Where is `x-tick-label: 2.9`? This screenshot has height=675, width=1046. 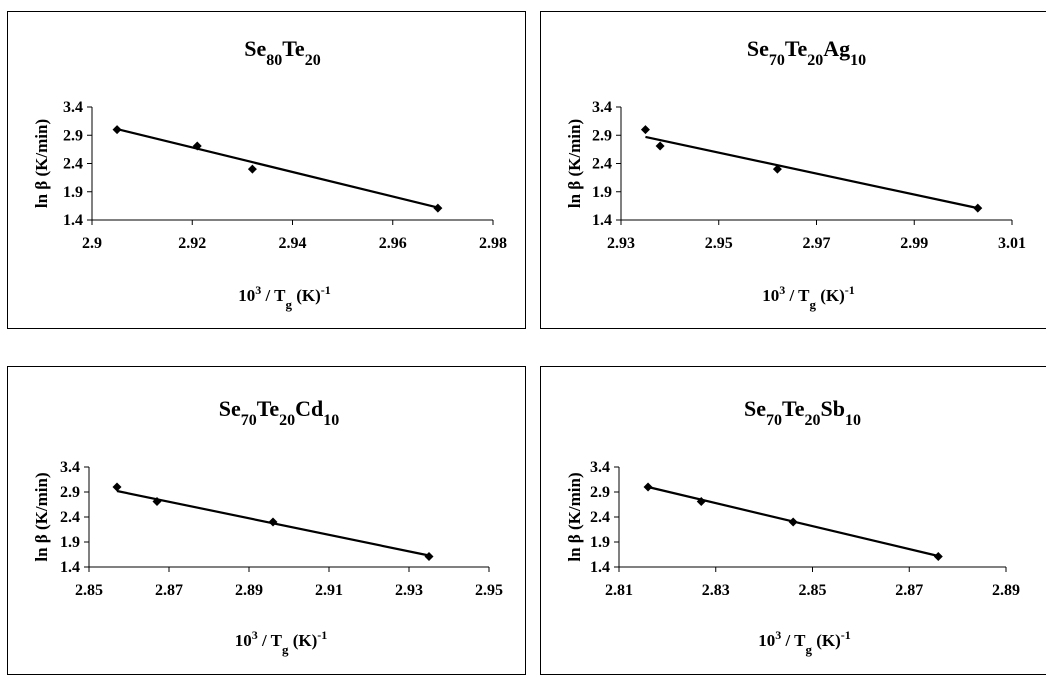 x-tick-label: 2.9 is located at coordinates (92, 243).